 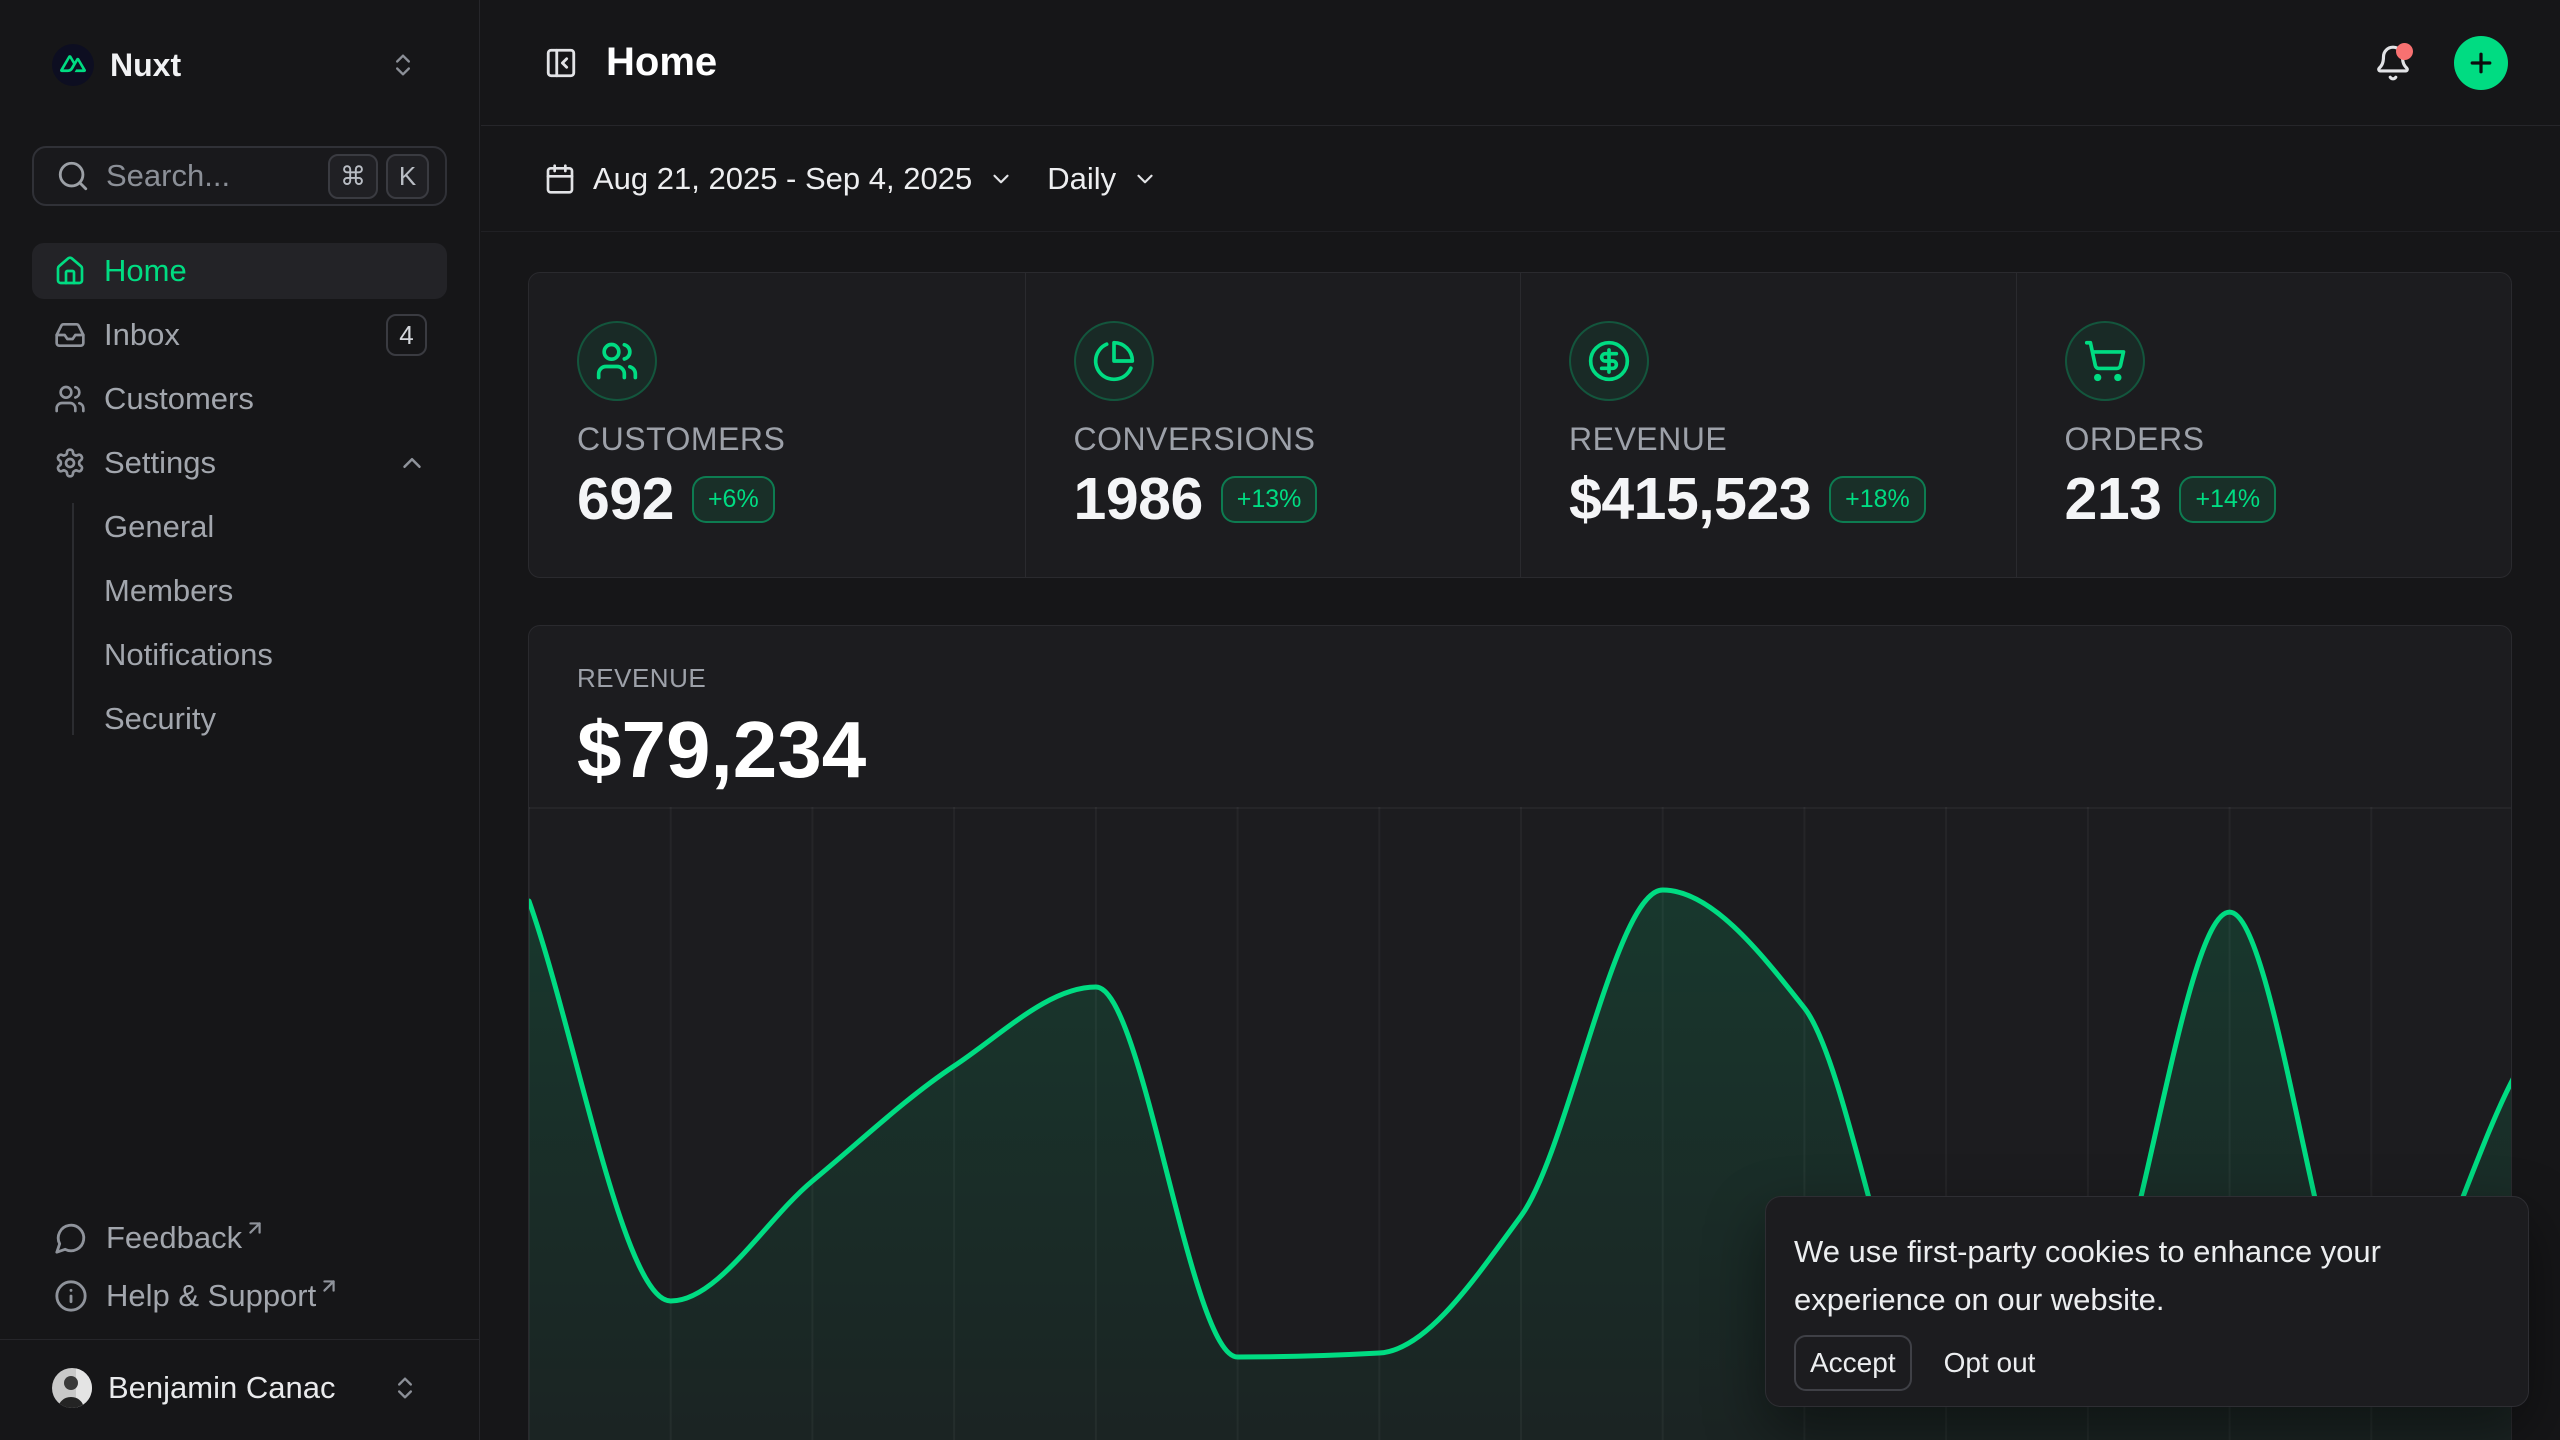 I want to click on sidebar-nav: Home Inbox 4 Customers Settings Genera, so click(x=239, y=495).